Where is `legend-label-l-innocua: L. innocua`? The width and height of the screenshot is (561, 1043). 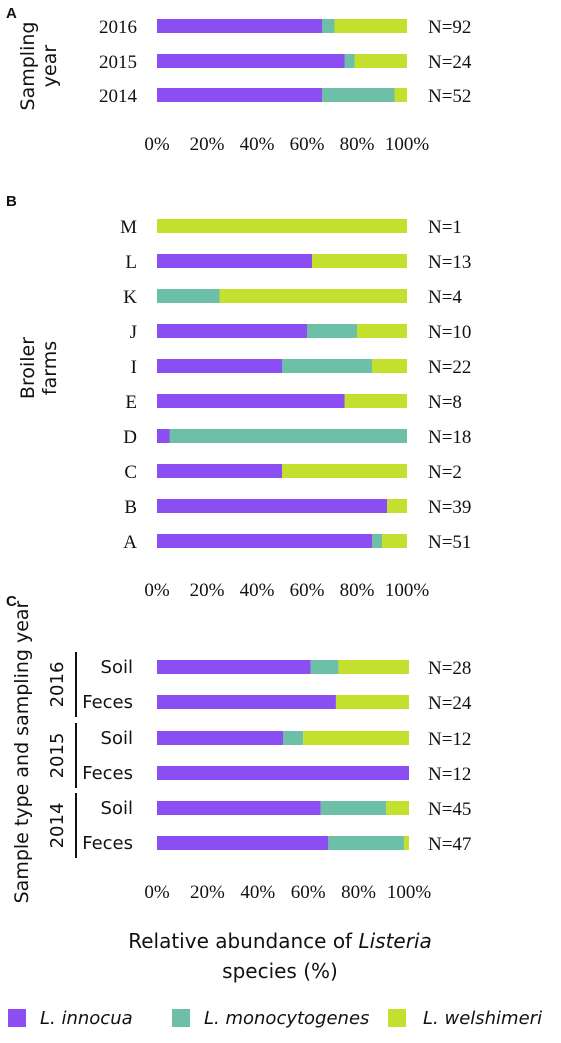 legend-label-l-innocua: L. innocua is located at coordinates (86, 1018).